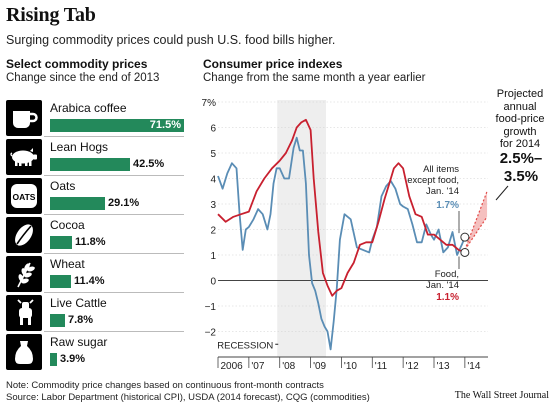  What do you see at coordinates (211, 333) in the screenshot?
I see `y-tick-label: −2` at bounding box center [211, 333].